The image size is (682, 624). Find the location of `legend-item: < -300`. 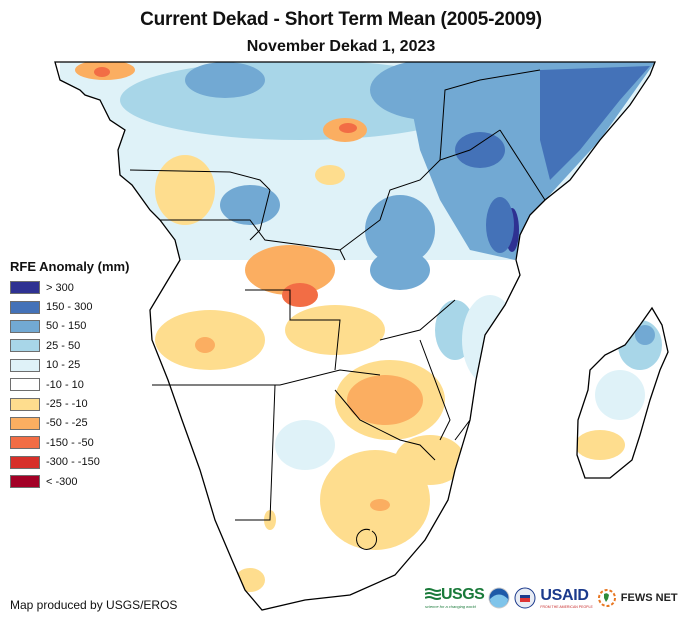

legend-item: < -300 is located at coordinates (69, 481).